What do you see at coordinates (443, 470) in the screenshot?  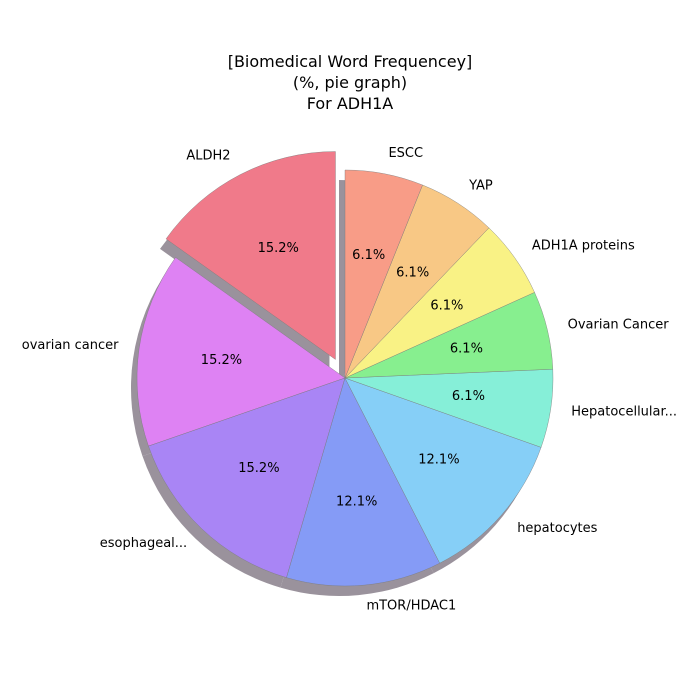 I see `slice-hepatocytes` at bounding box center [443, 470].